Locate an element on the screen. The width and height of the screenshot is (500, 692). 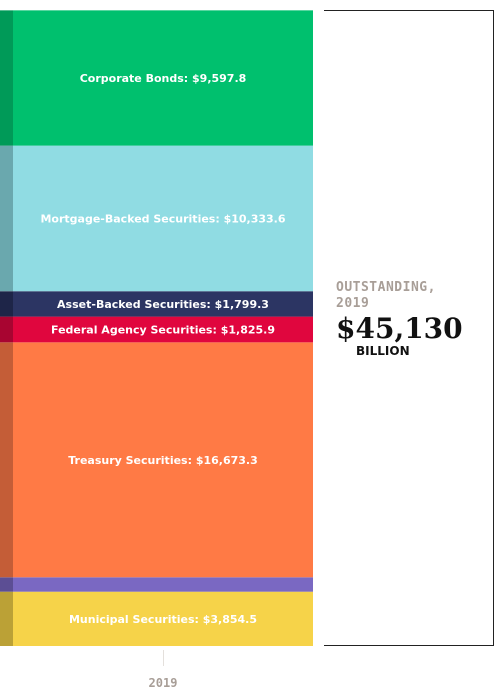
bar-segment-mortgage-backed-securities is located at coordinates (163, 218).